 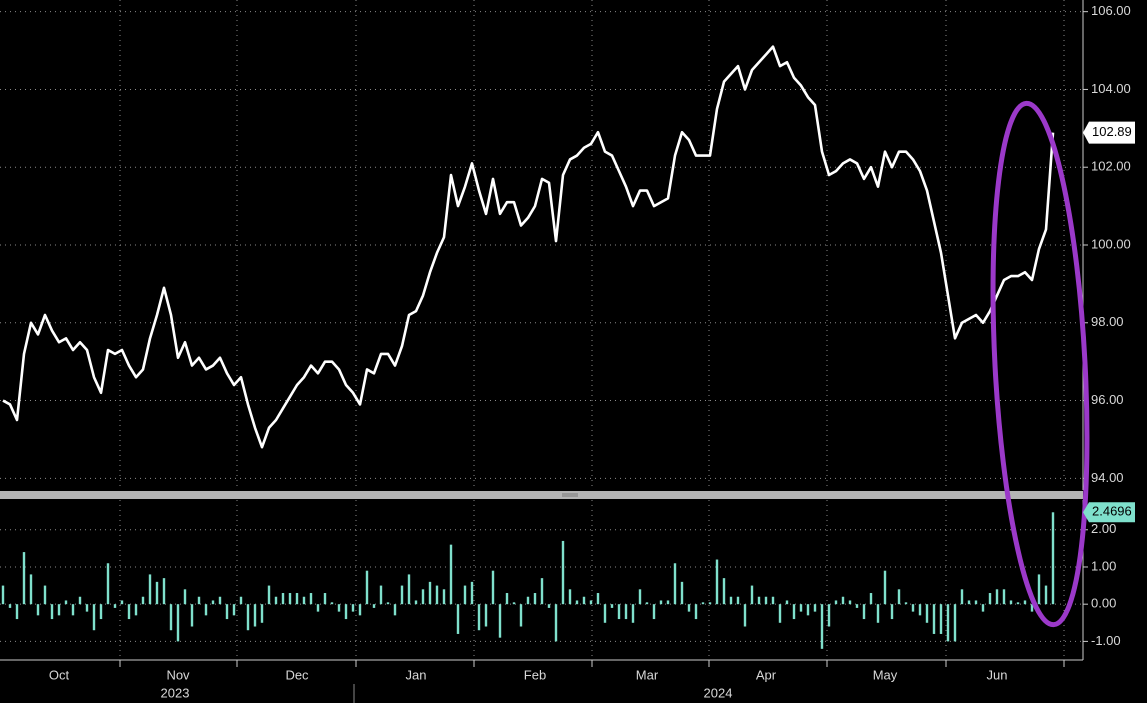 I want to click on x-tick-label: Jun, so click(x=997, y=674).